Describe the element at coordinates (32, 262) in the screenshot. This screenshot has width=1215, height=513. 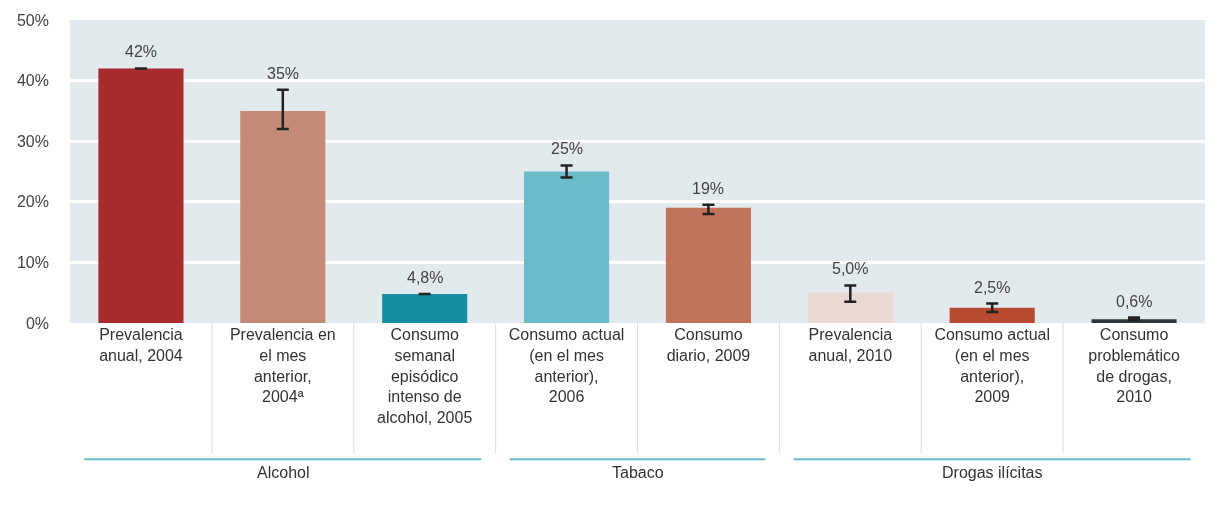
I see `y-tick-label: 10%` at that location.